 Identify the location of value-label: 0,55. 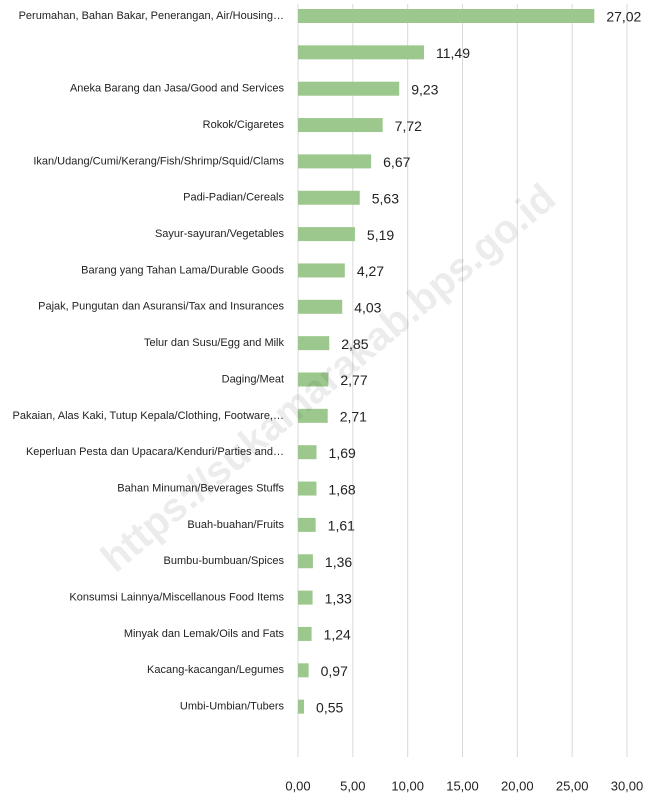
(329, 707).